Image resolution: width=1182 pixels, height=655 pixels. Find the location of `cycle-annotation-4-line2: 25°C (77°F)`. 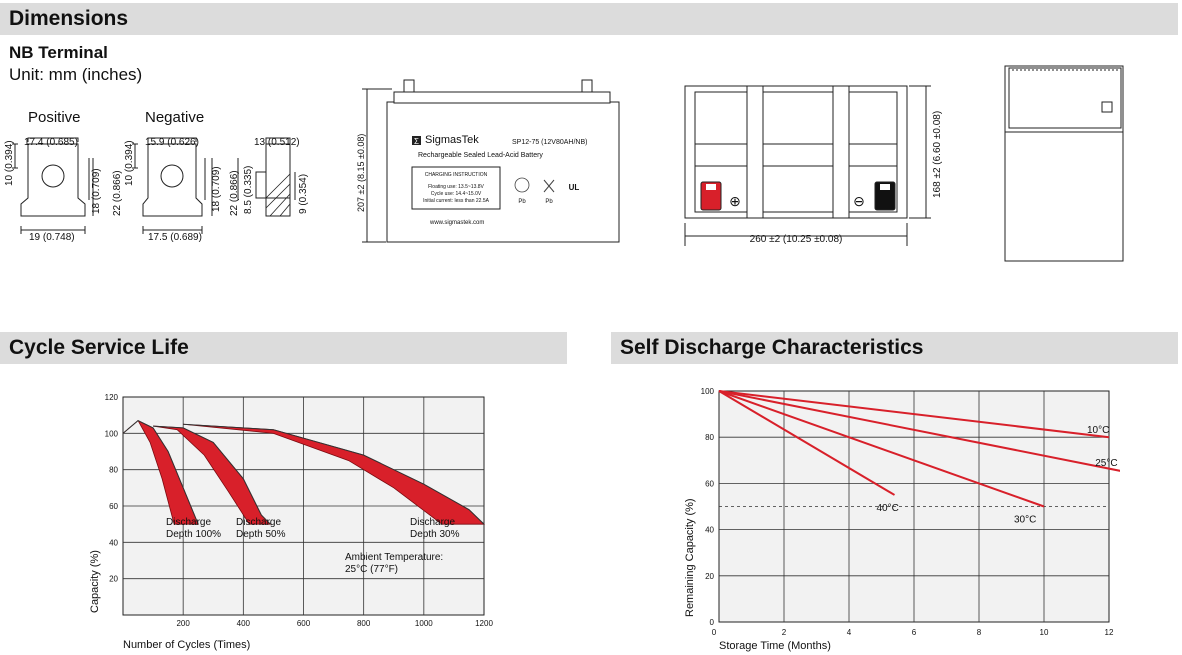

cycle-annotation-4-line2: 25°C (77°F) is located at coordinates (371, 569).